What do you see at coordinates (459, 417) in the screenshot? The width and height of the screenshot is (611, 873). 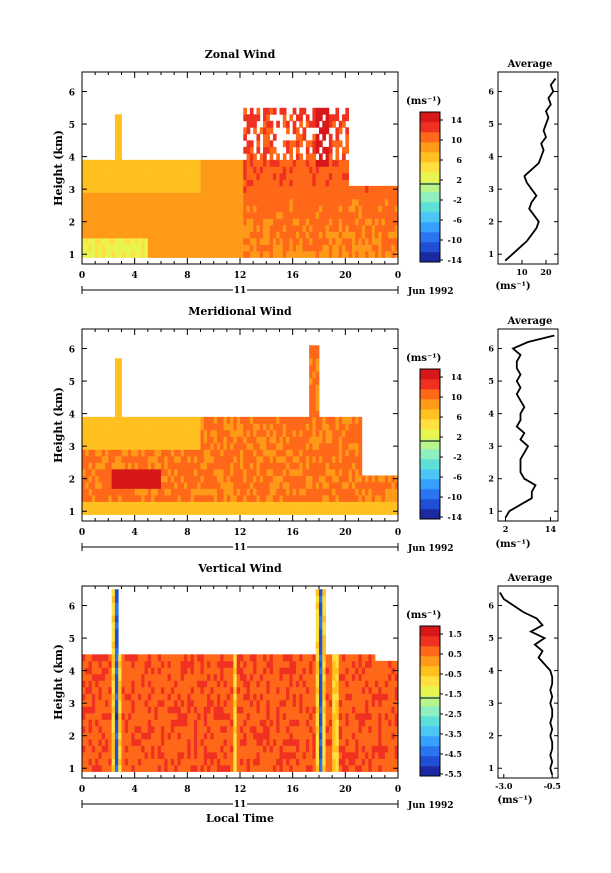 I see `colorbar-tick-label: 6` at bounding box center [459, 417].